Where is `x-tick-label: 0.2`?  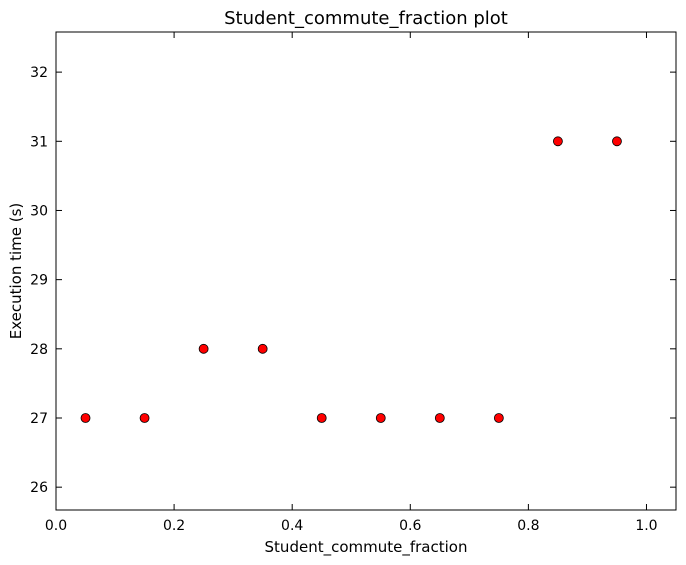
x-tick-label: 0.2 is located at coordinates (174, 526).